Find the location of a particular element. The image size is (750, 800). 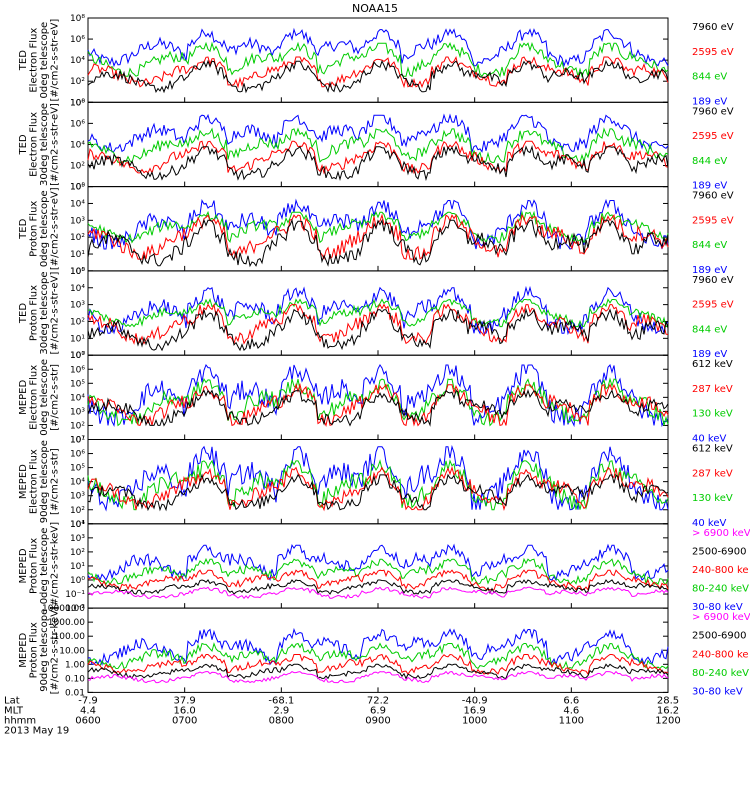

legend-entry: 240-800 ke is located at coordinates (720, 570).